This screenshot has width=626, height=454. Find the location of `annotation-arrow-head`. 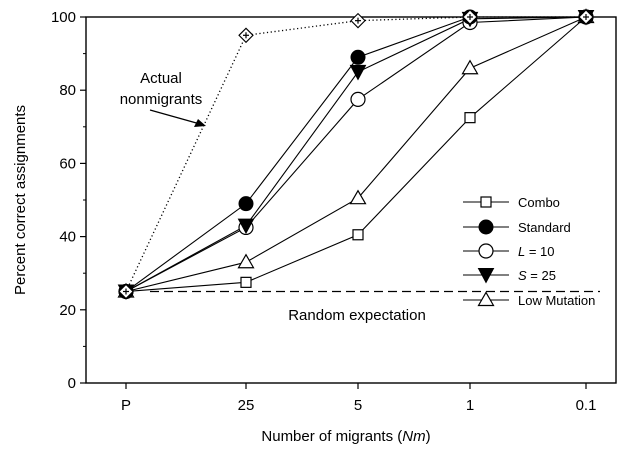

annotation-arrow-head is located at coordinates (200, 123).